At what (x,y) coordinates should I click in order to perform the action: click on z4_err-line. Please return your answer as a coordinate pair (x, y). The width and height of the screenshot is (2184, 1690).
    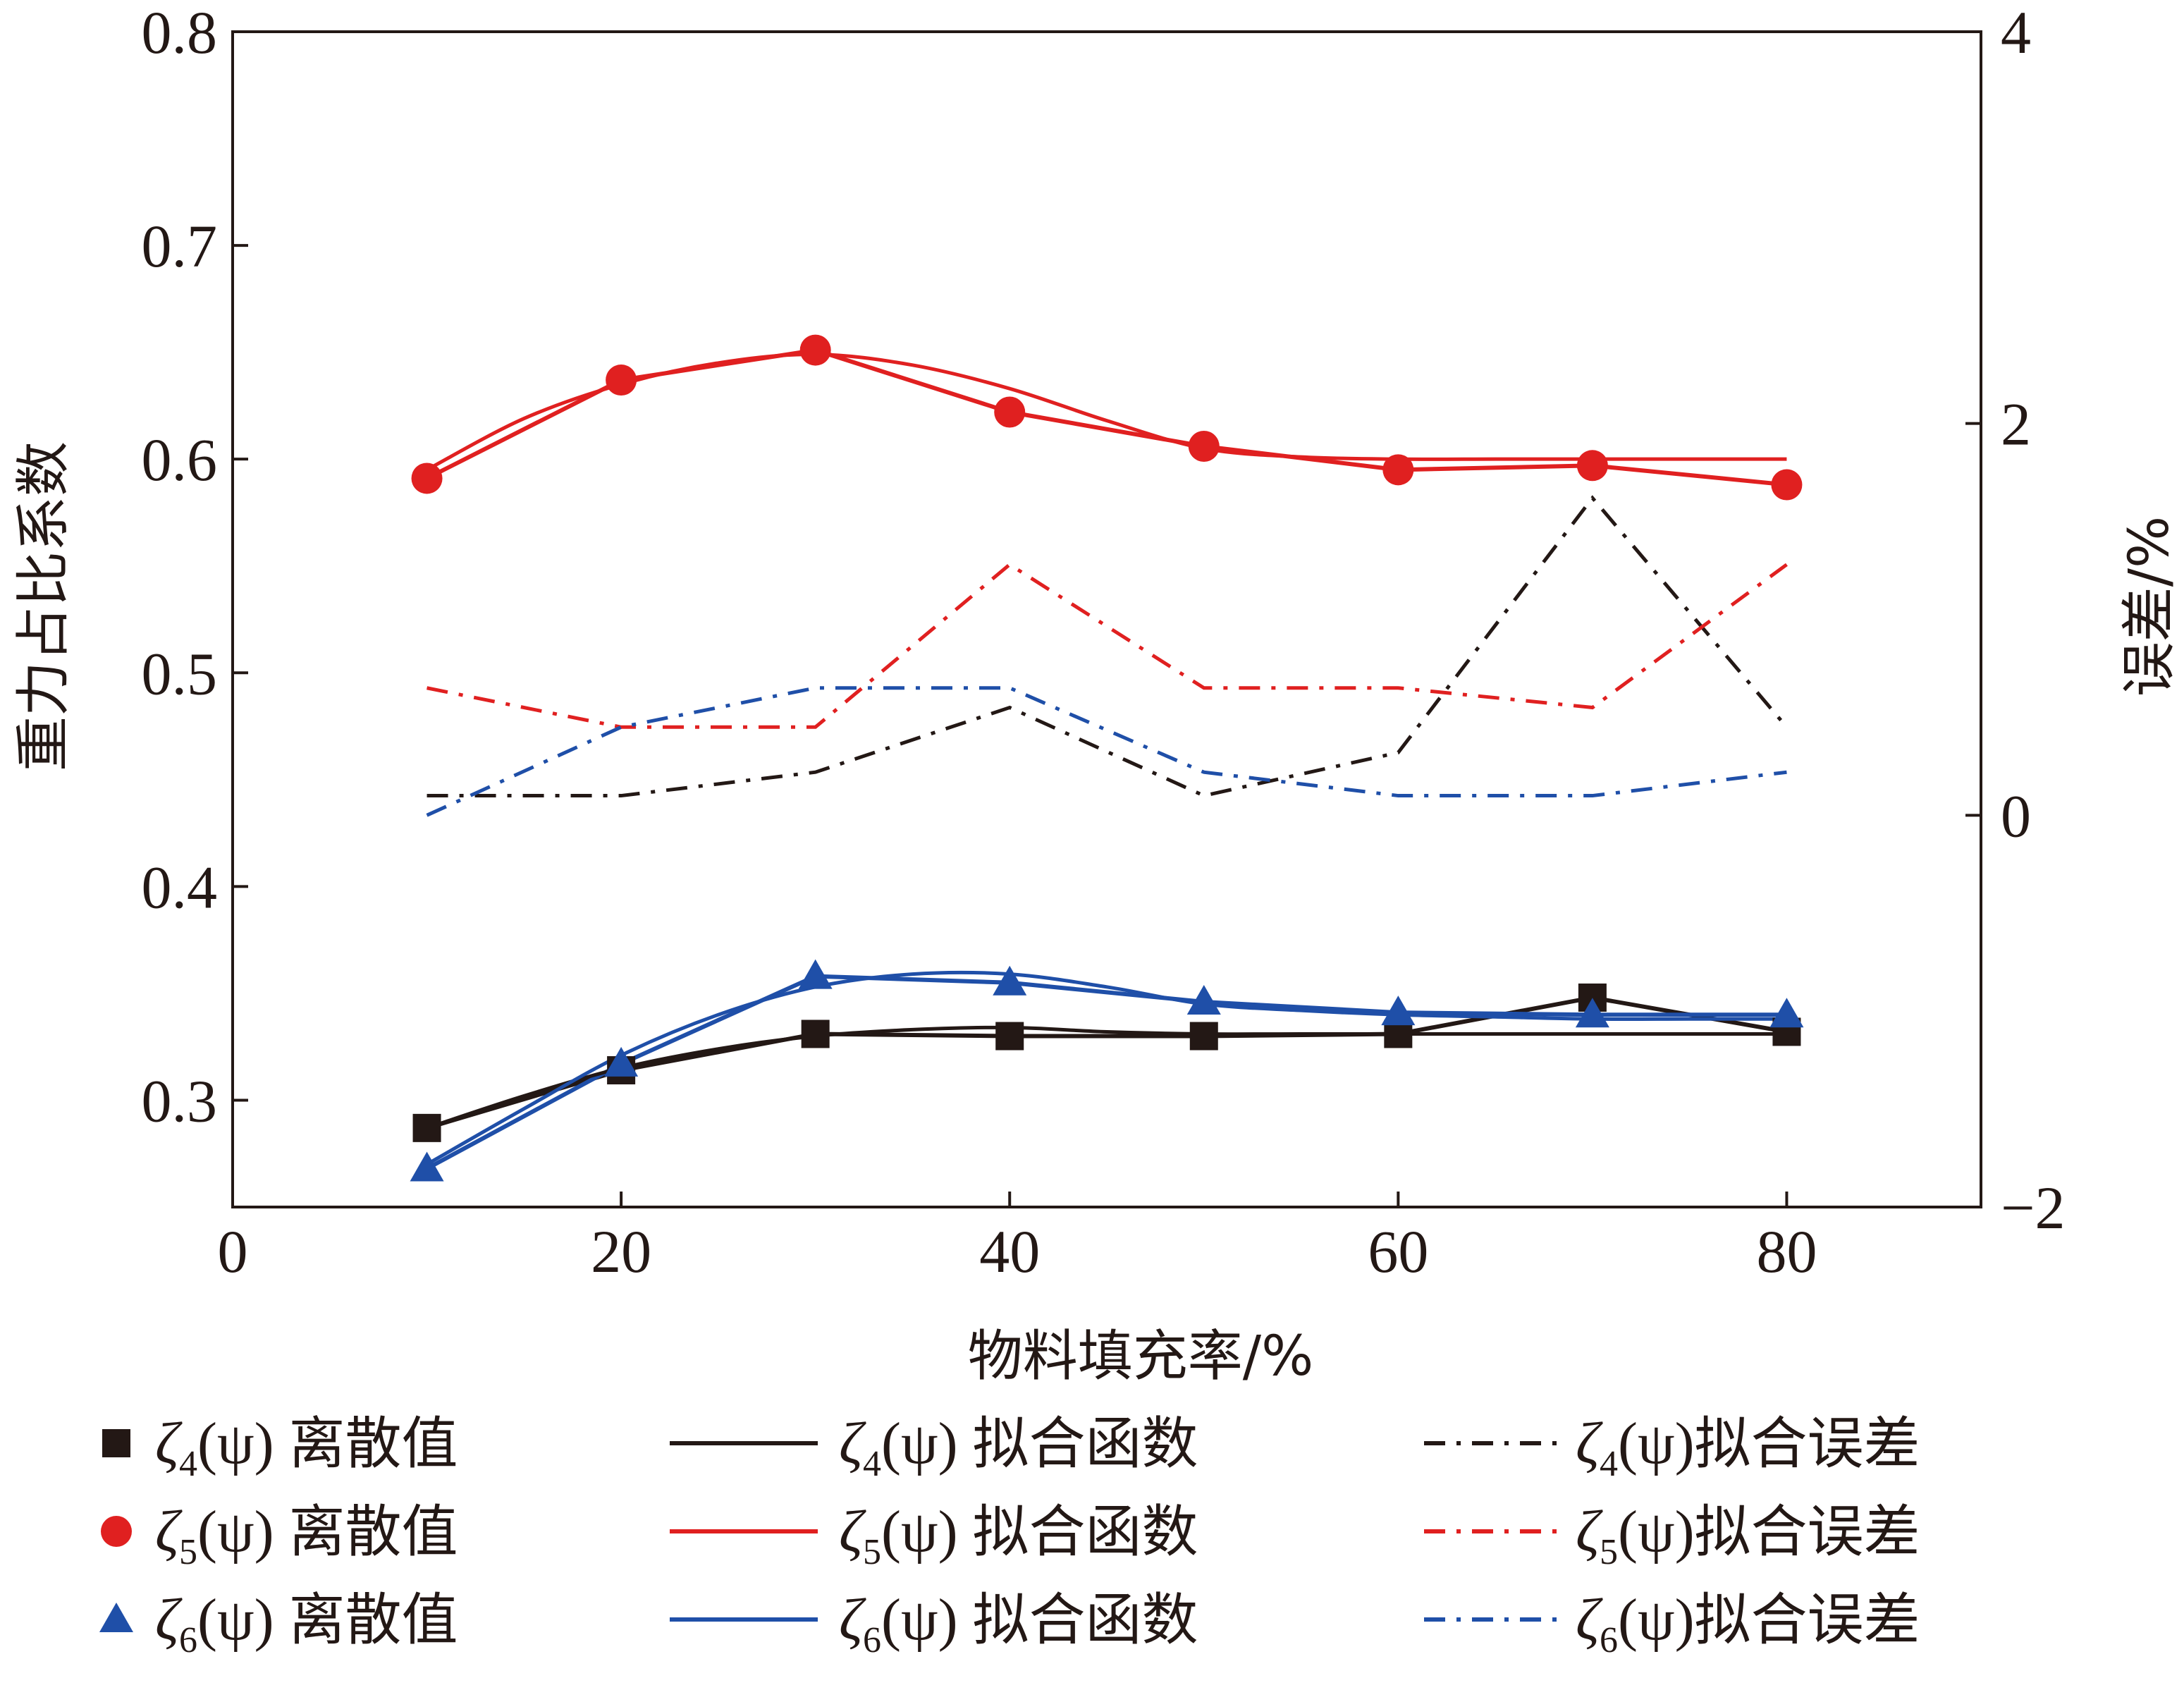
    Looking at the image, I should click on (1108, 647).